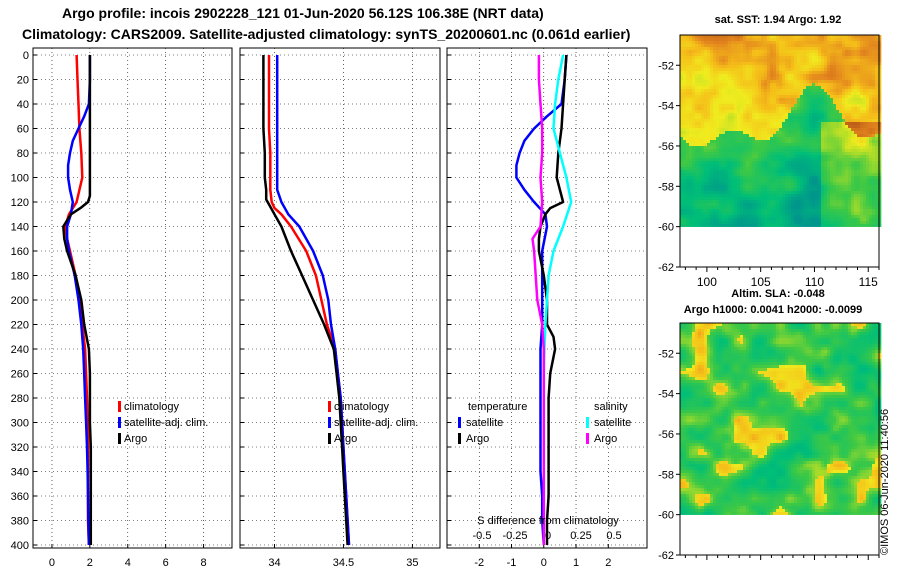 The height and width of the screenshot is (580, 900). Describe the element at coordinates (576, 563) in the screenshot. I see `x-tick-label: 1` at that location.